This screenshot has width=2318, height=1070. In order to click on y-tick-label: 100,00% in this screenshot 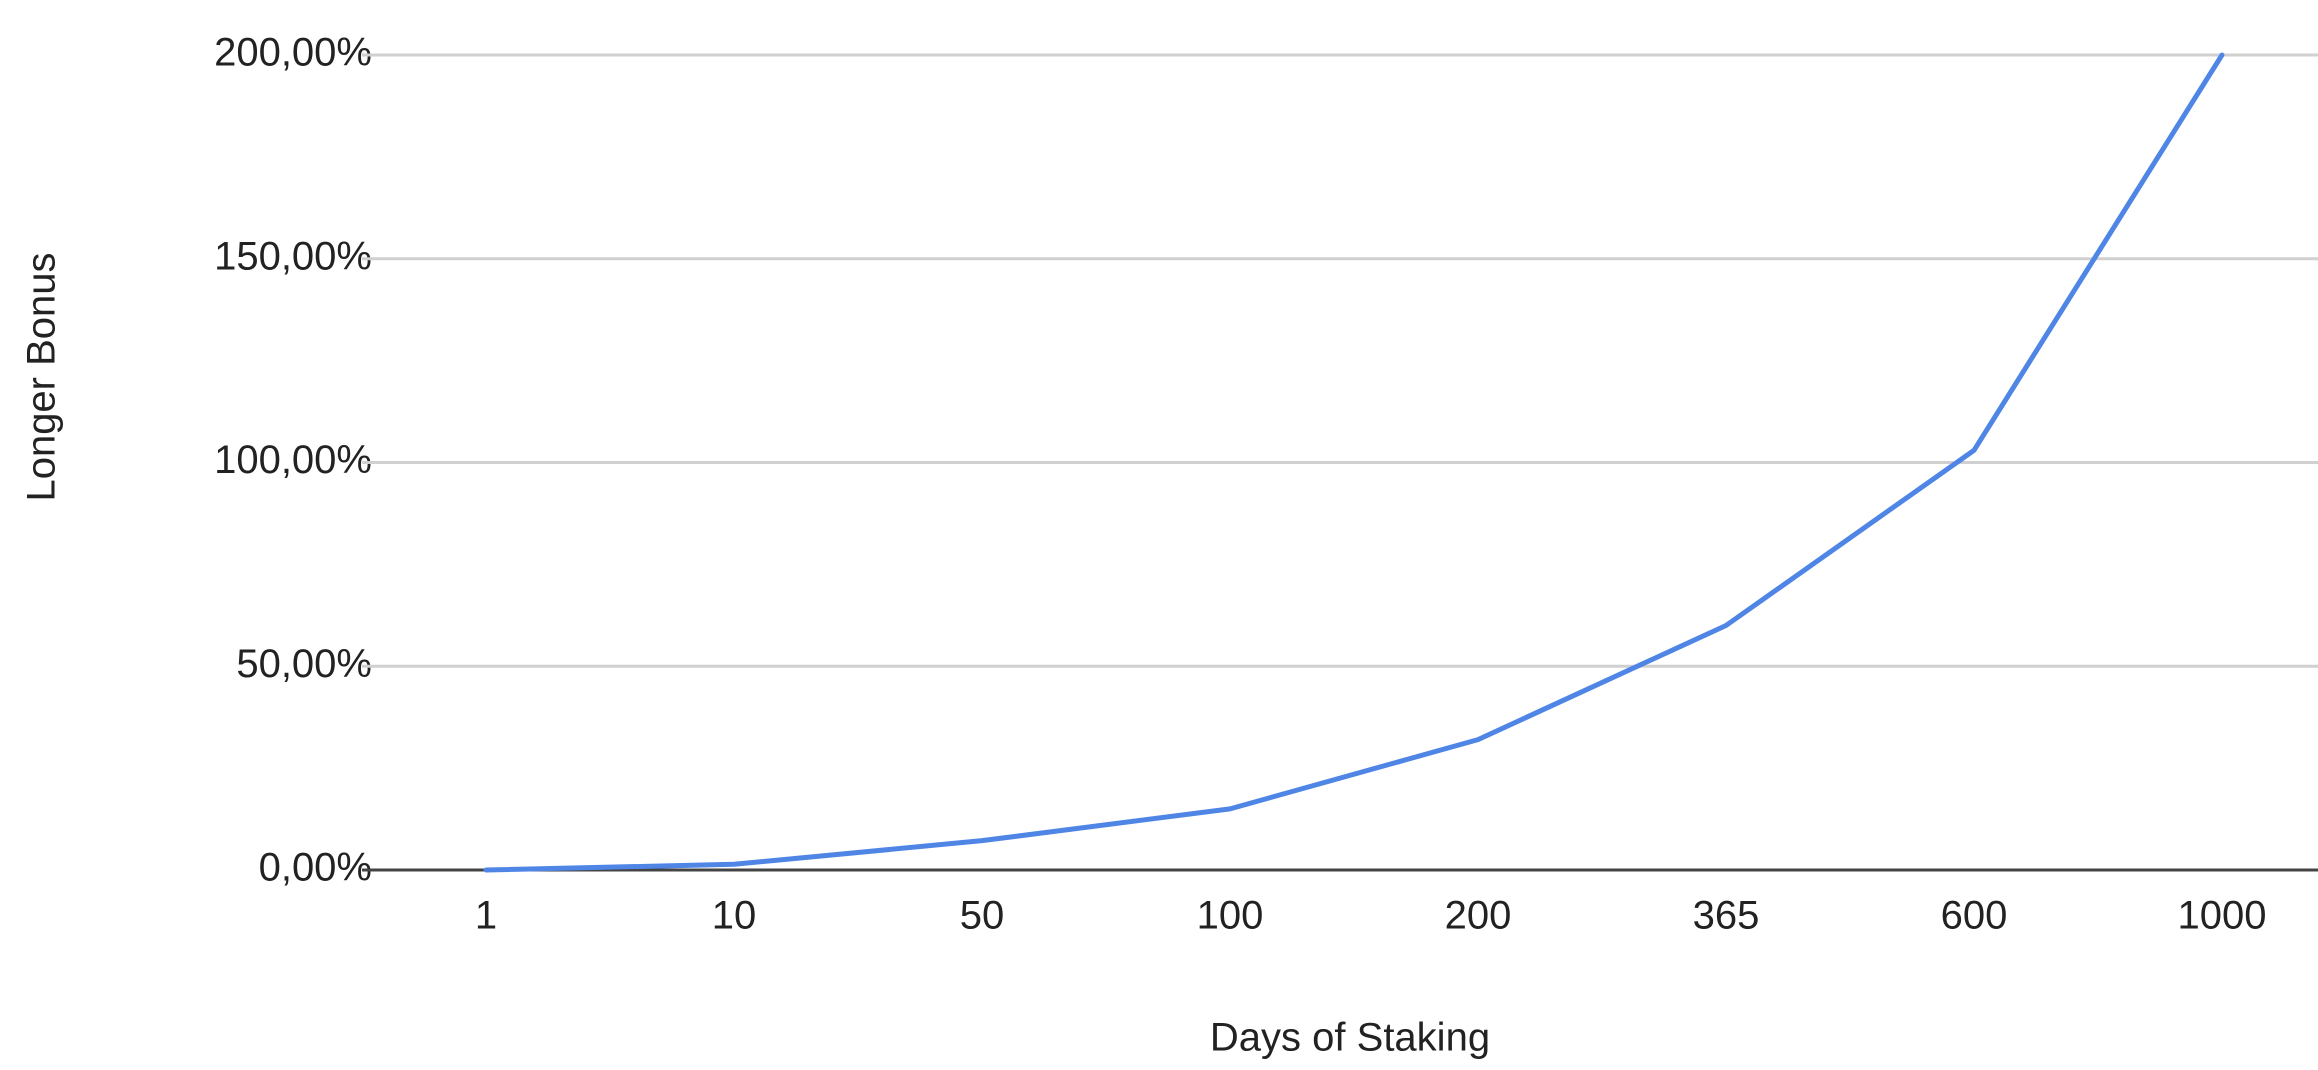, I will do `click(293, 460)`.